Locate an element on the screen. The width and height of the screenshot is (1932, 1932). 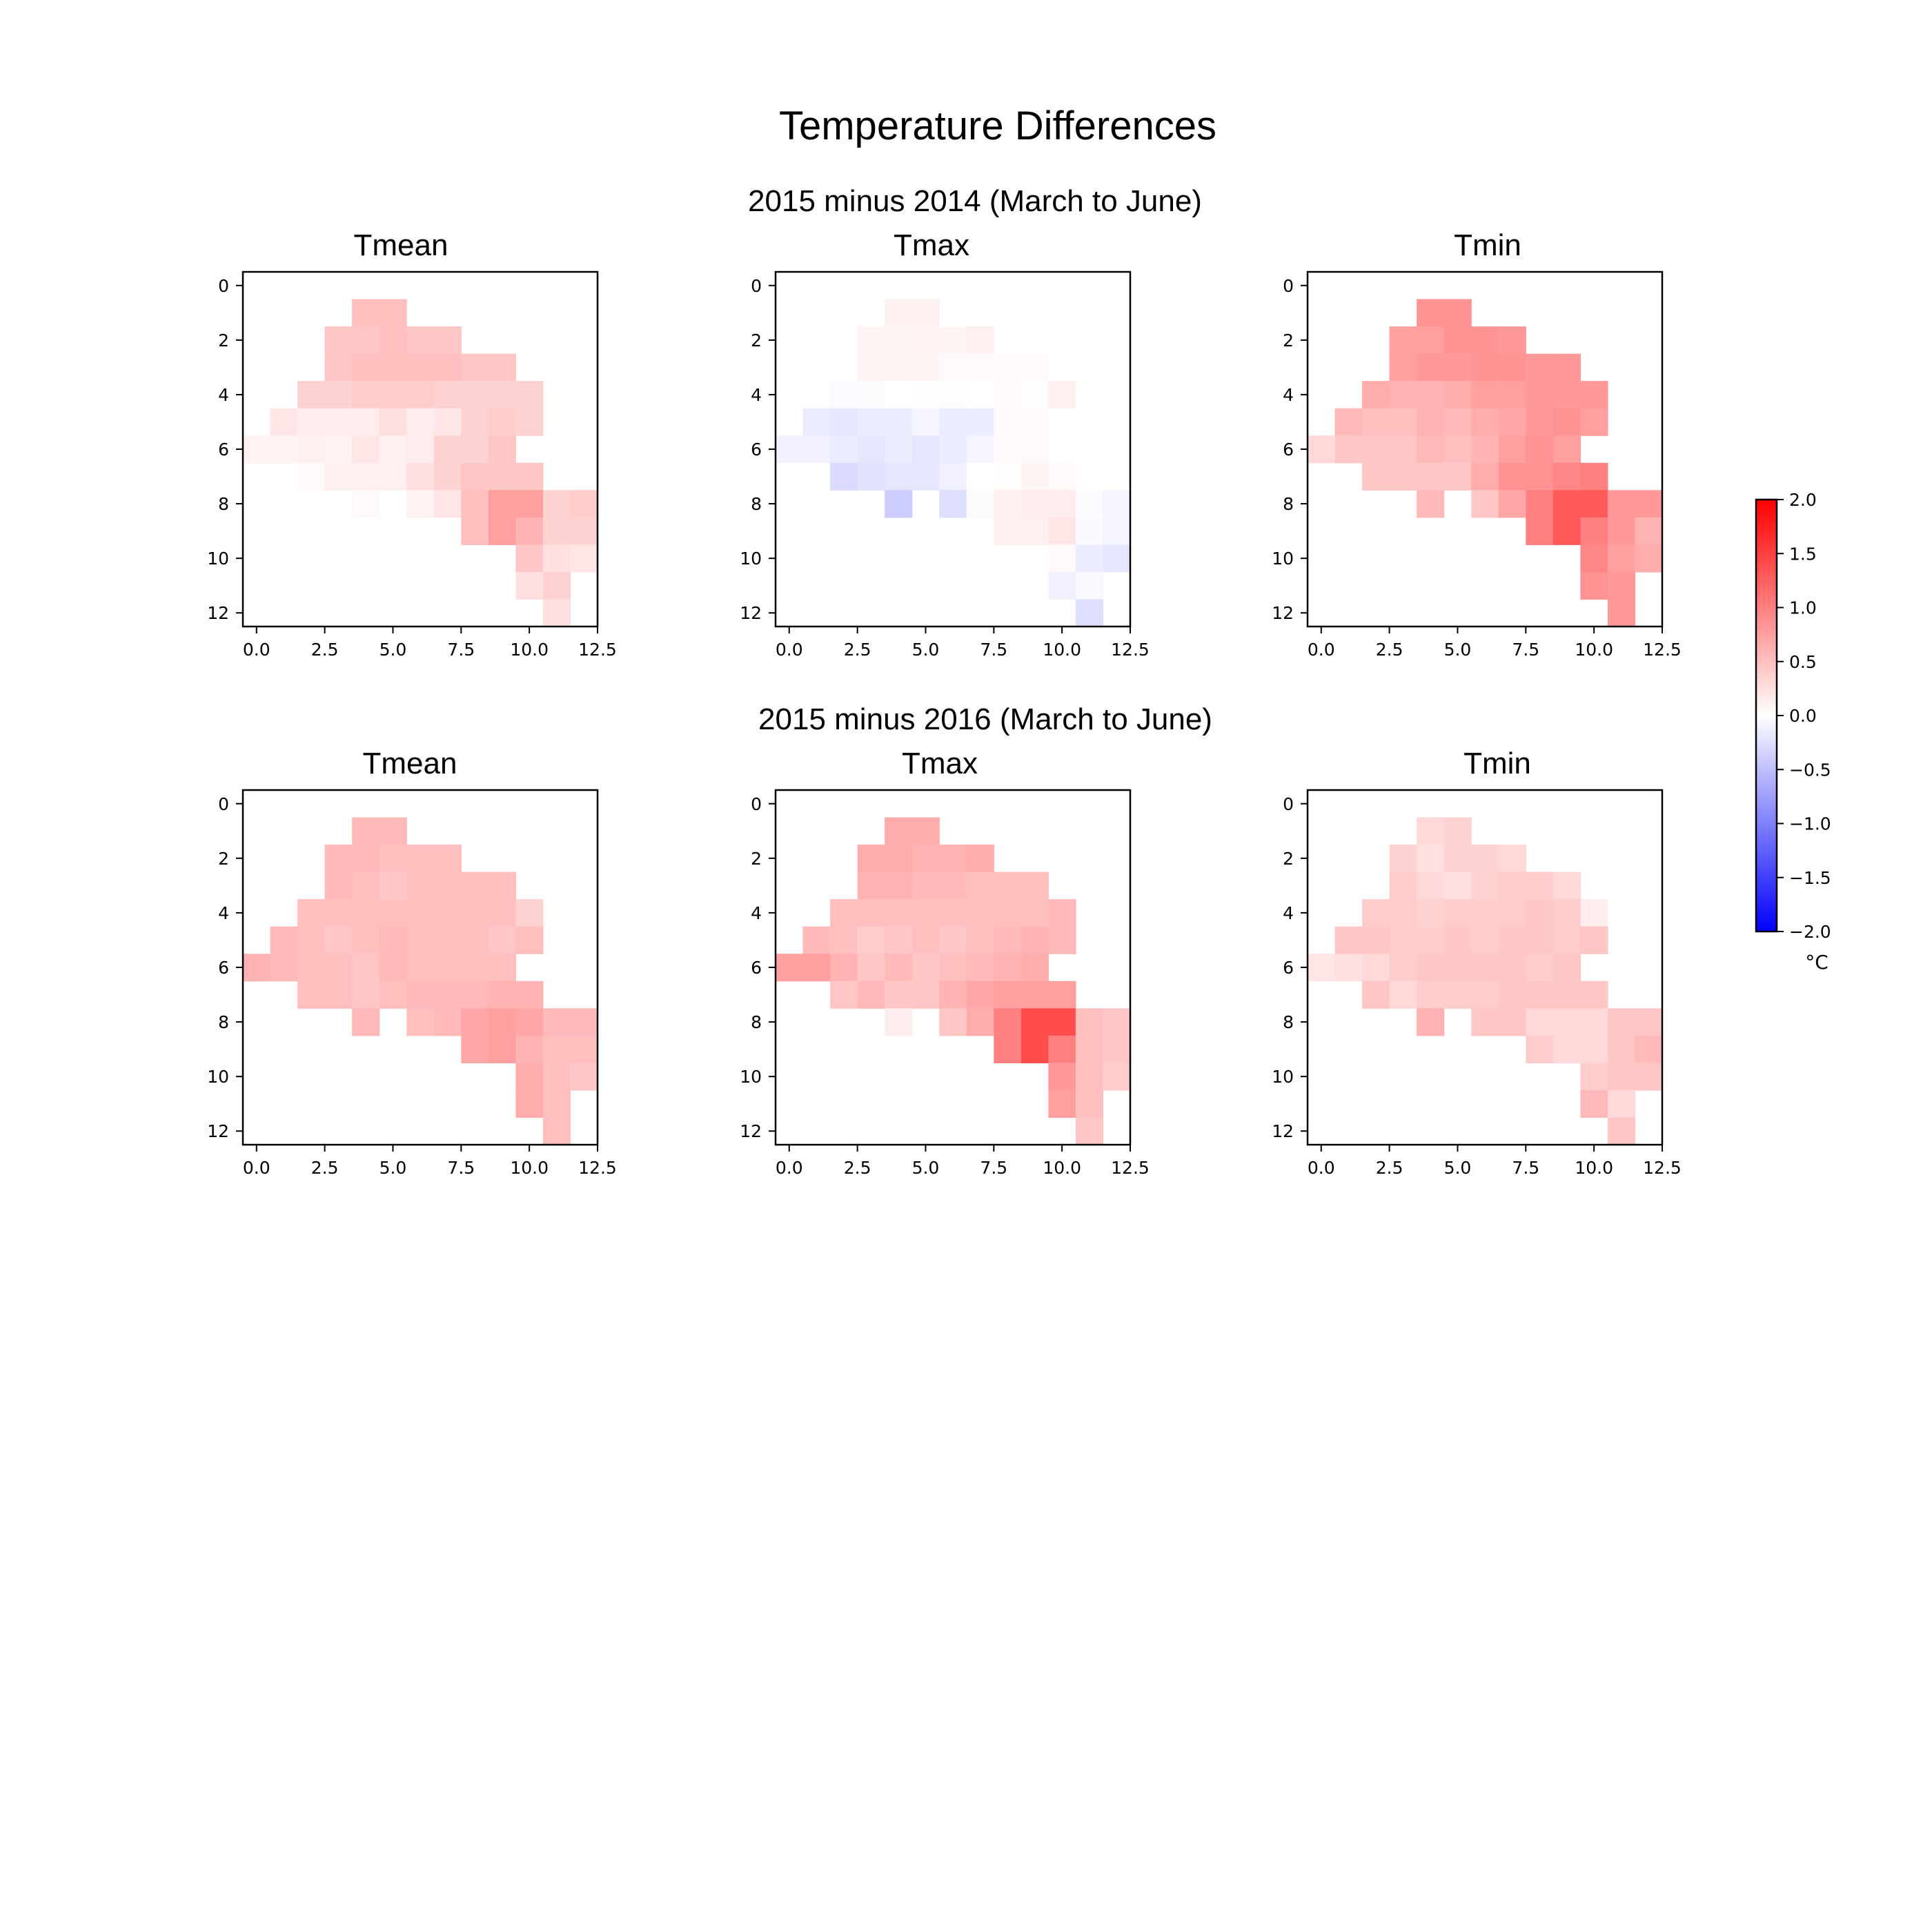
y-tick-label: 0 is located at coordinates (756, 286).